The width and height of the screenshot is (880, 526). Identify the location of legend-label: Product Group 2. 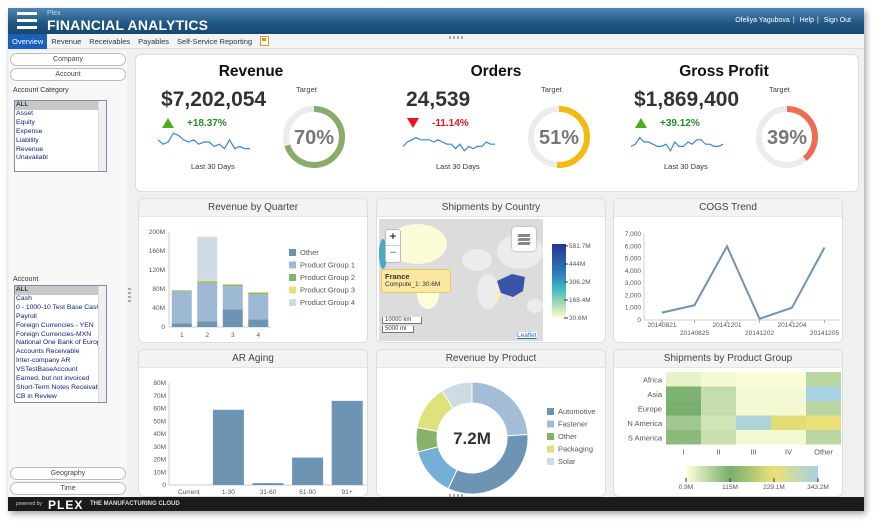
(327, 277).